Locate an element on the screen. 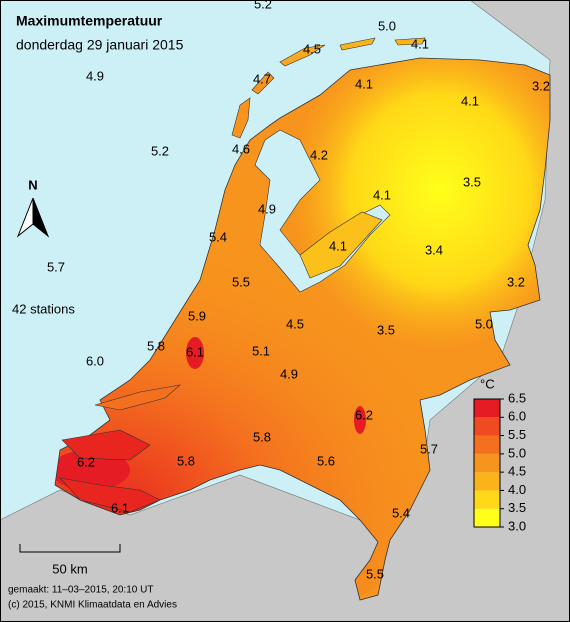 This screenshot has width=570, height=622. footer-made: gemaakt: 11–03–2015, 20:10 UT is located at coordinates (80, 590).